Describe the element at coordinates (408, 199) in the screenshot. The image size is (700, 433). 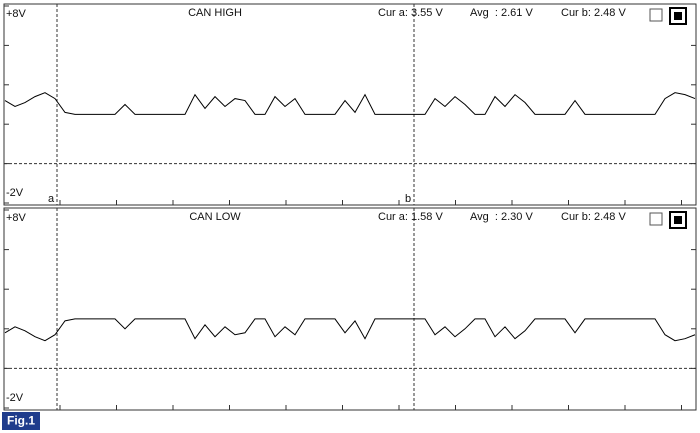
I see `cursor-label: b` at that location.